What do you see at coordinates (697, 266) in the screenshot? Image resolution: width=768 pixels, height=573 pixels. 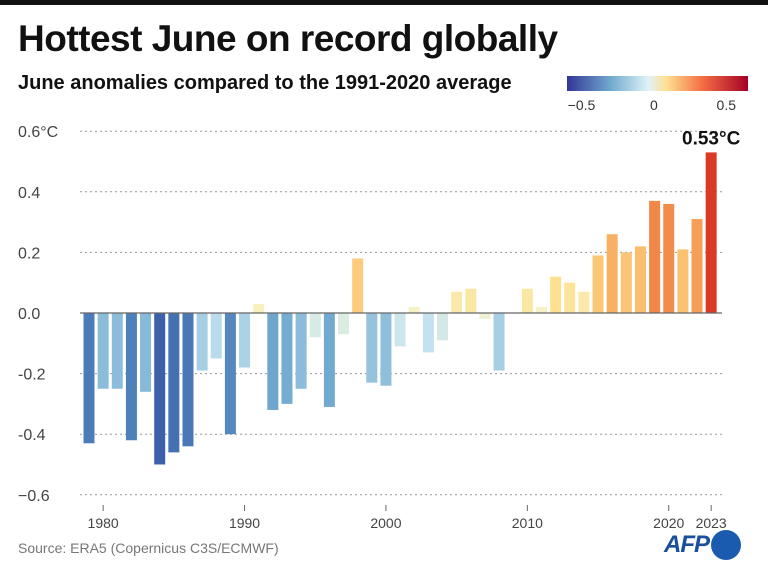 I see `bar-2022` at bounding box center [697, 266].